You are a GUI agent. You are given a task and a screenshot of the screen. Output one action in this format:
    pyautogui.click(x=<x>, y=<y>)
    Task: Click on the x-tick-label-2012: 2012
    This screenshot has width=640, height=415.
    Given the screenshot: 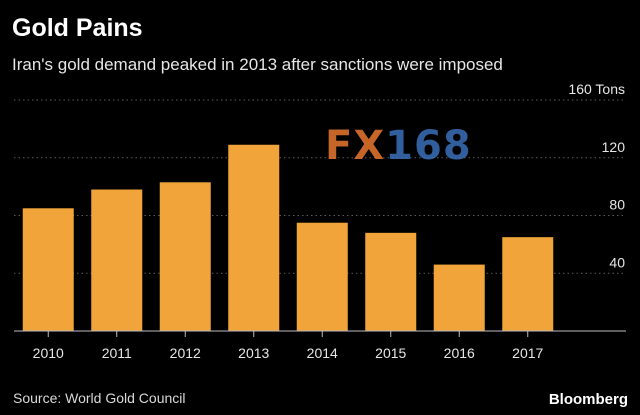 What is the action you would take?
    pyautogui.click(x=185, y=353)
    